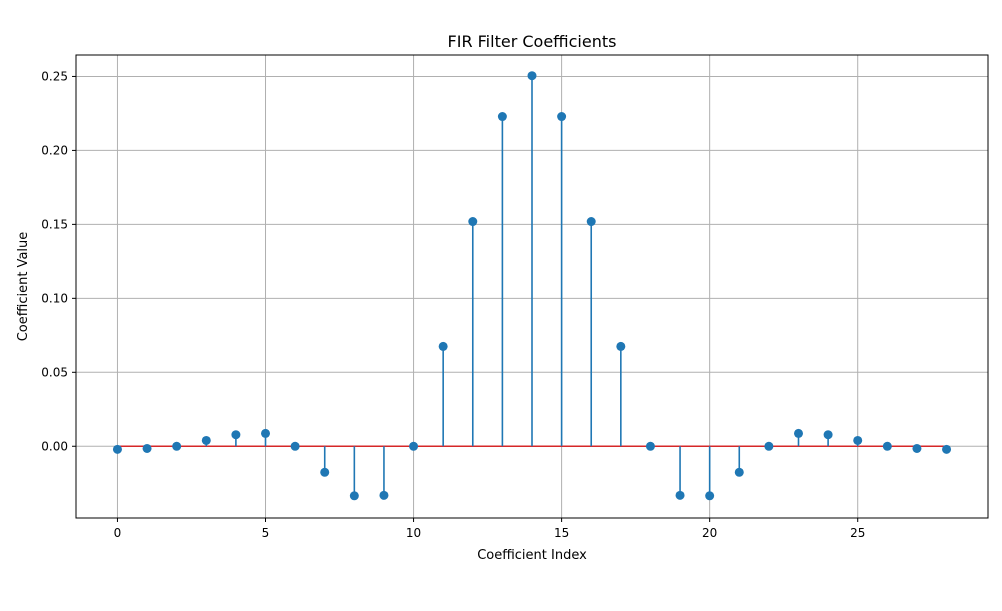 This screenshot has height=611, width=1002. Describe the element at coordinates (54, 446) in the screenshot. I see `y-tick-label: 0.00` at that location.